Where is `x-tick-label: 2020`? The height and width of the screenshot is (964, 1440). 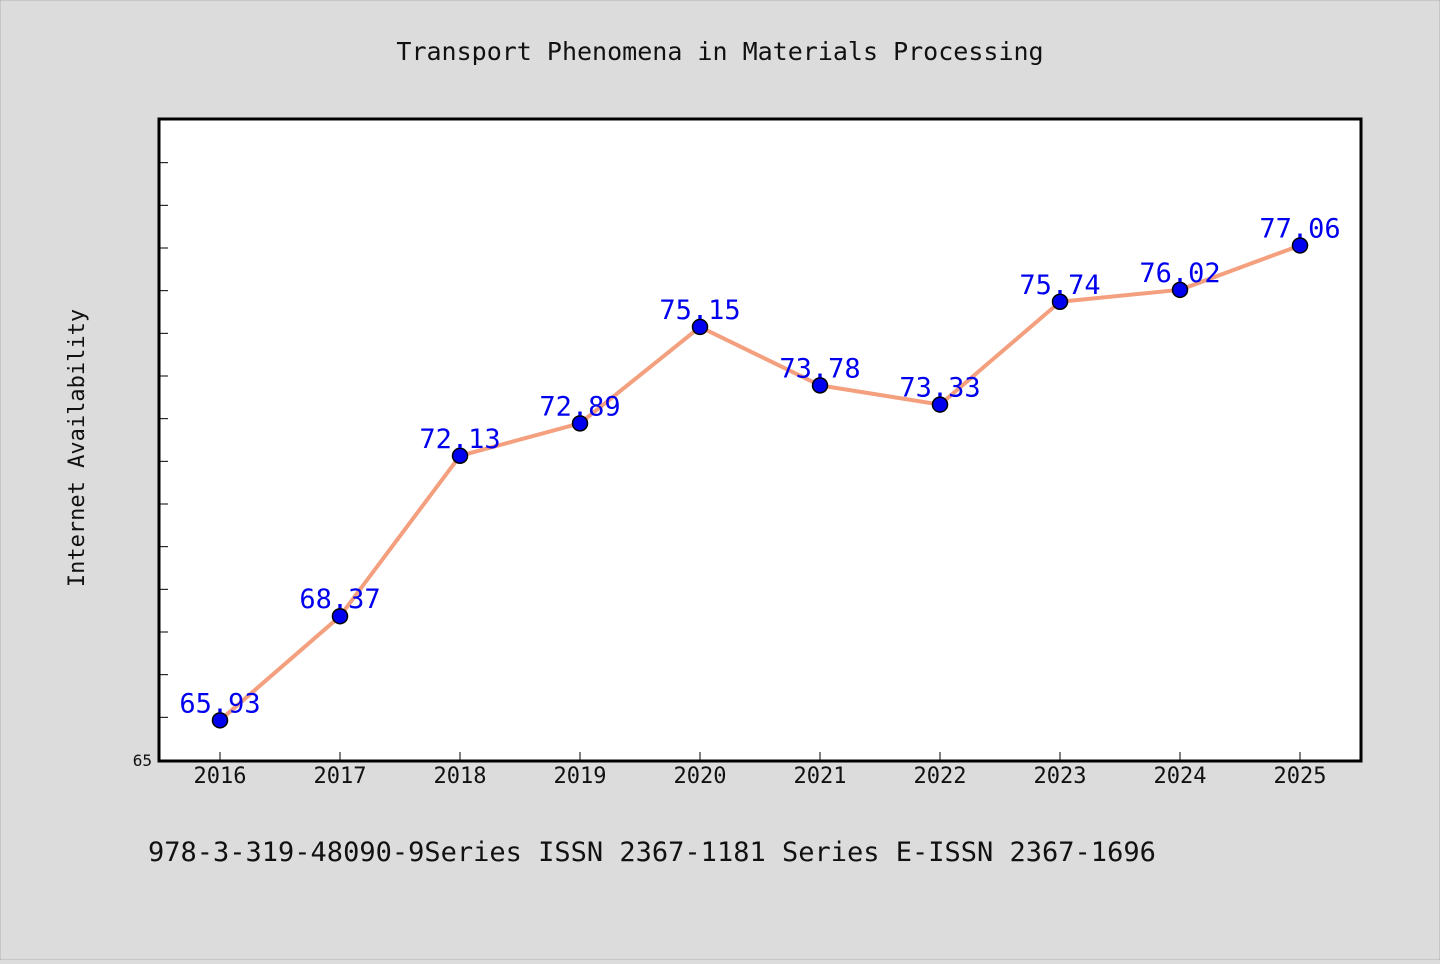 x-tick-label: 2020 is located at coordinates (700, 776).